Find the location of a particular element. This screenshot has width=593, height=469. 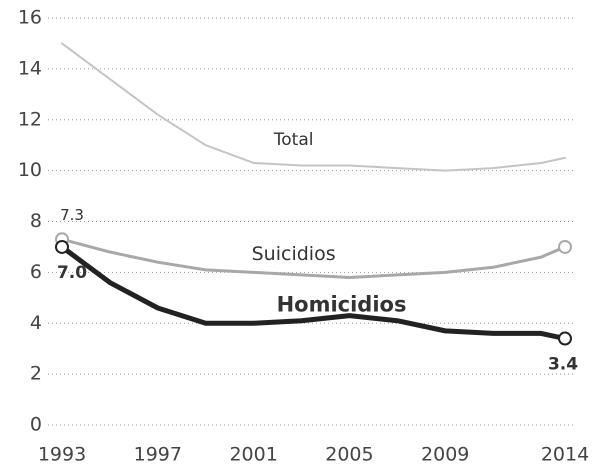

x-tick-label: 2009 is located at coordinates (445, 455).